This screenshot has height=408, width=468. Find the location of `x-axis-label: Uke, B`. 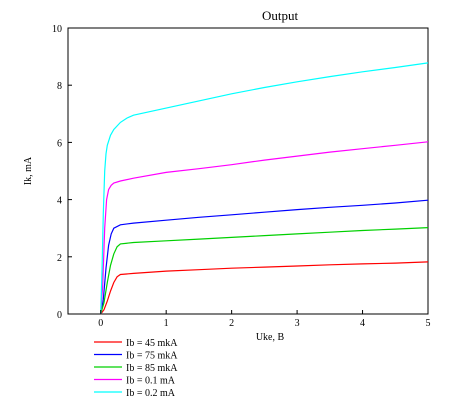

x-axis-label: Uke, B is located at coordinates (270, 337).